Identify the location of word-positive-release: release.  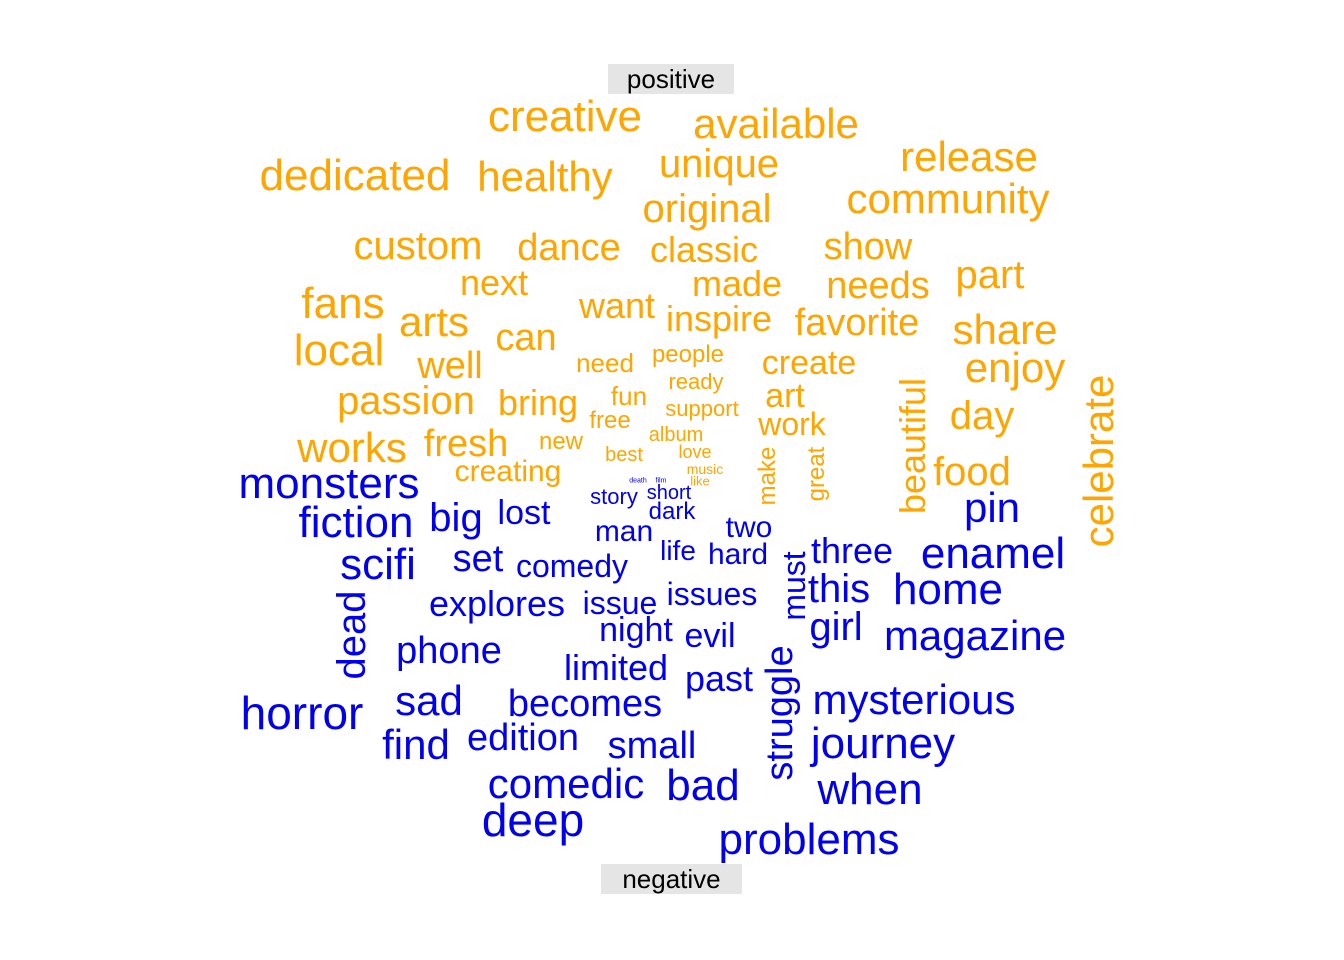
(969, 156).